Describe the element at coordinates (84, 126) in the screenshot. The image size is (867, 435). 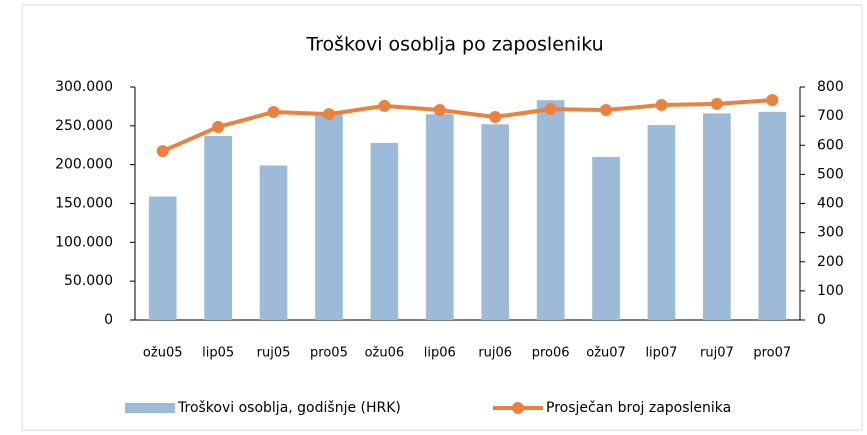
I see `y-tick-label: 250.000` at that location.